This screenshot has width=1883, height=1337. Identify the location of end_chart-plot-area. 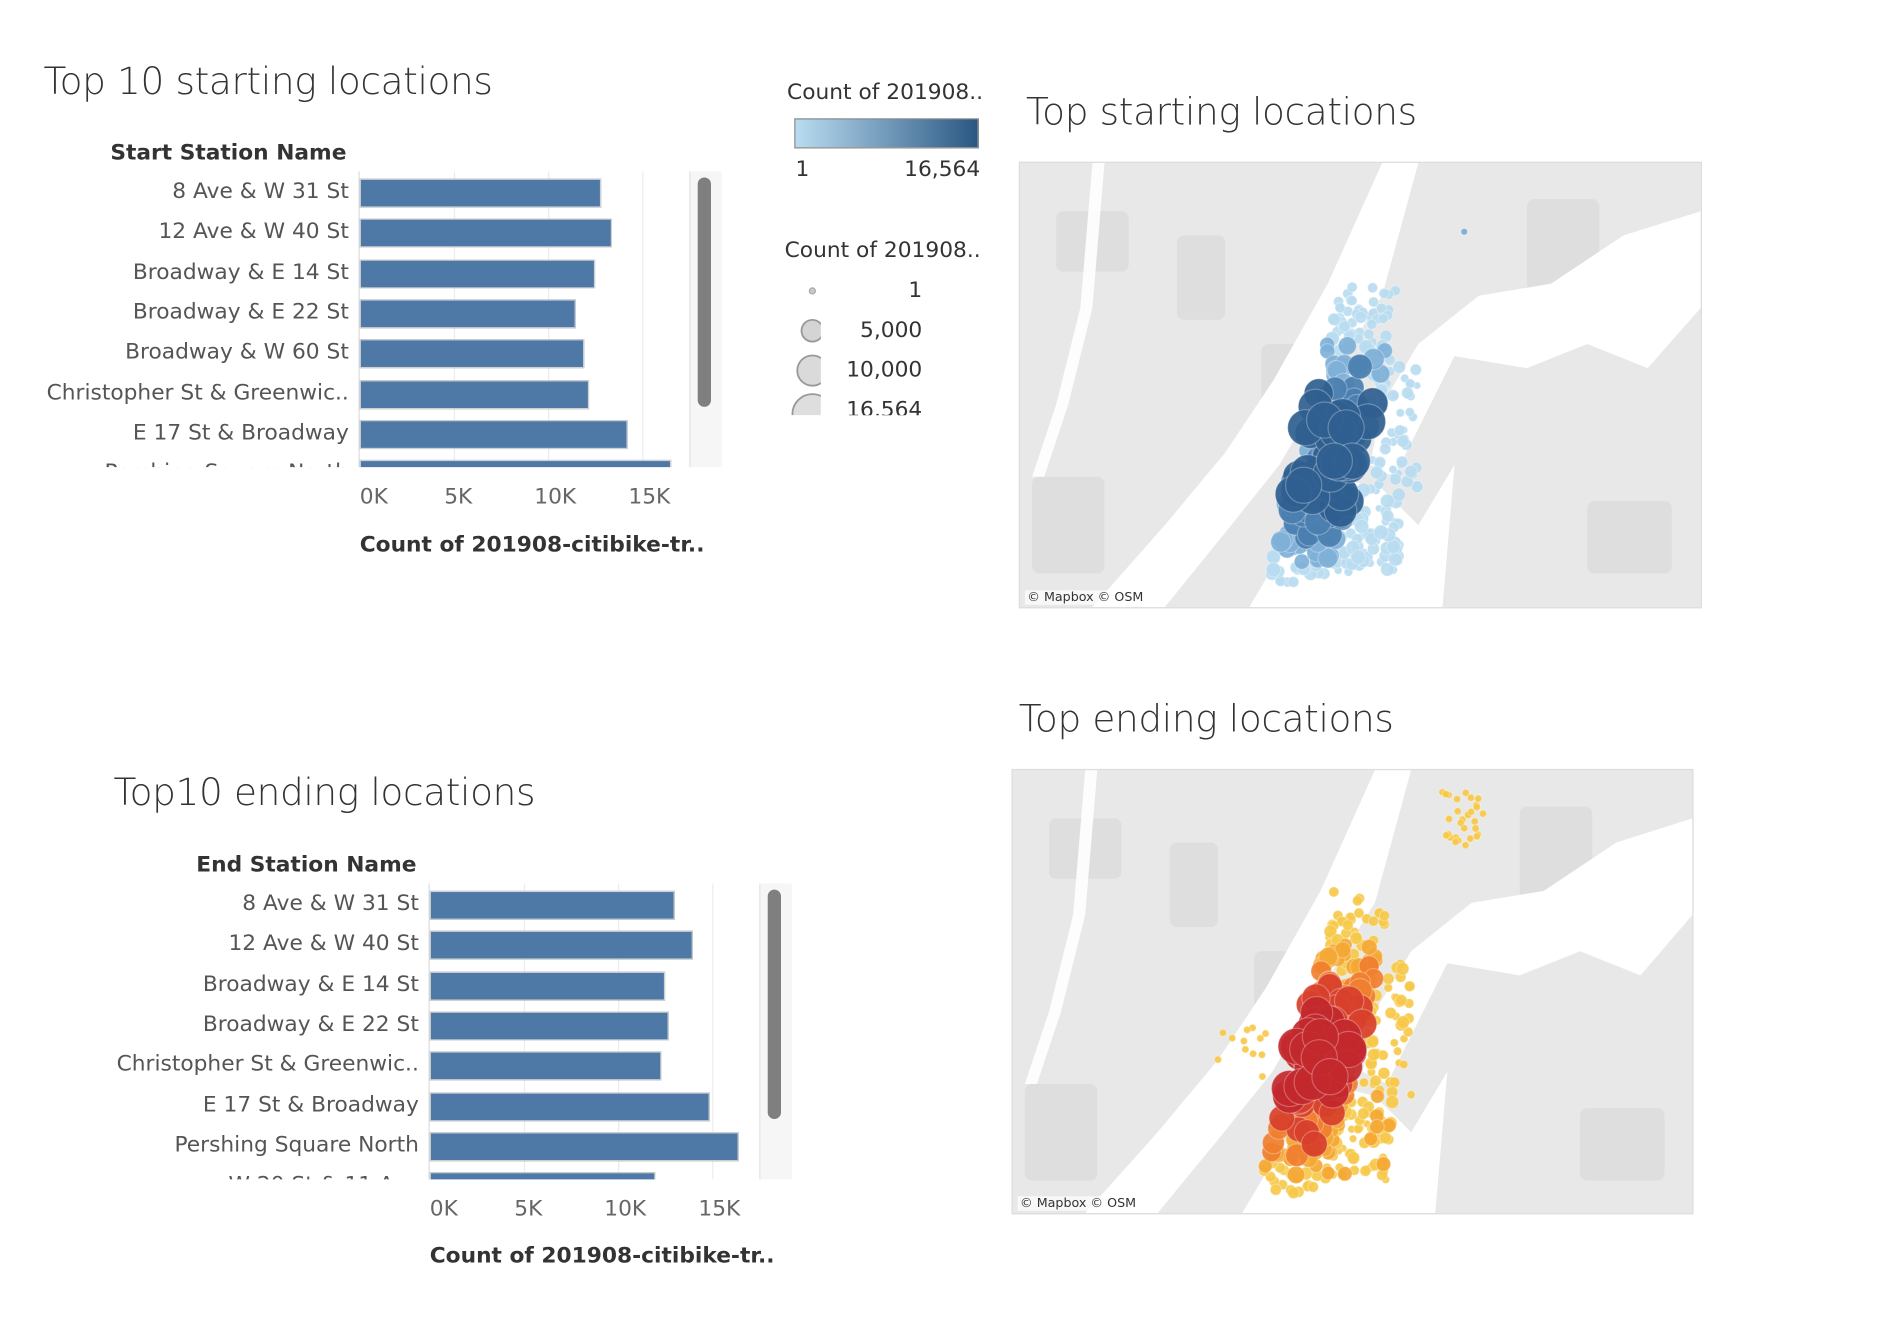
(593, 1031).